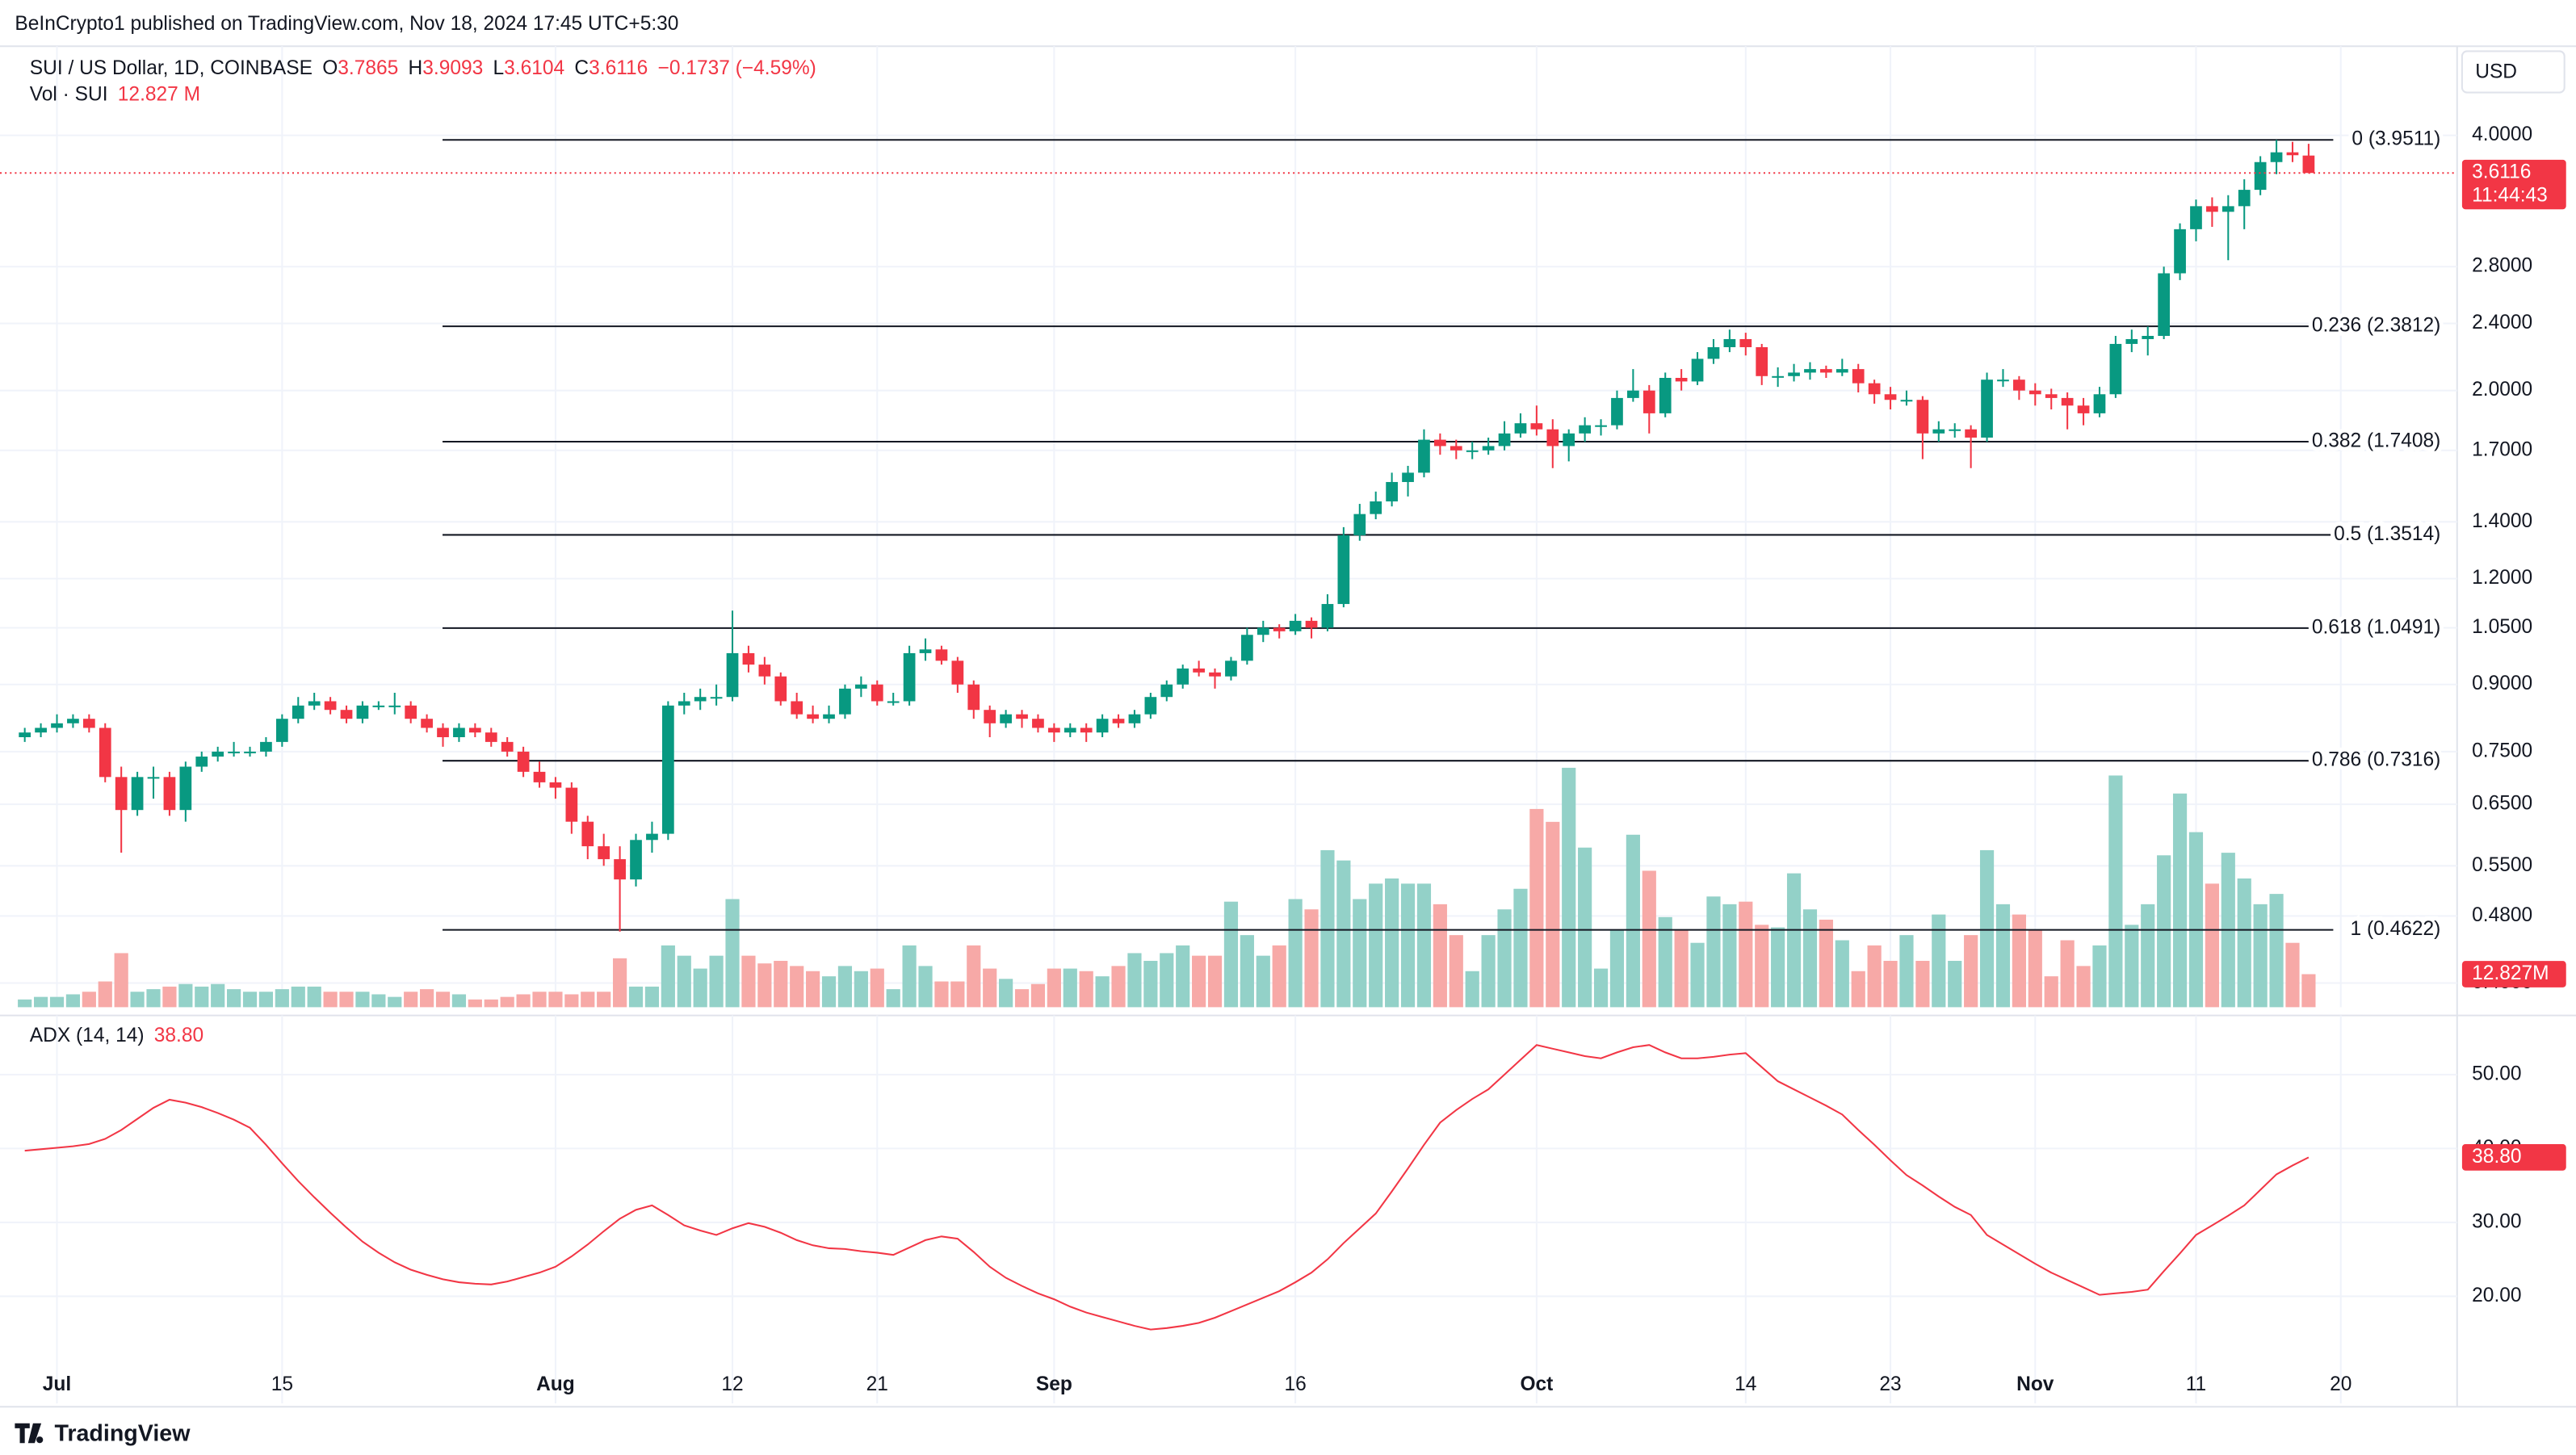 The image size is (2576, 1455). I want to click on fib-label: 0.618 (1.0491), so click(2376, 627).